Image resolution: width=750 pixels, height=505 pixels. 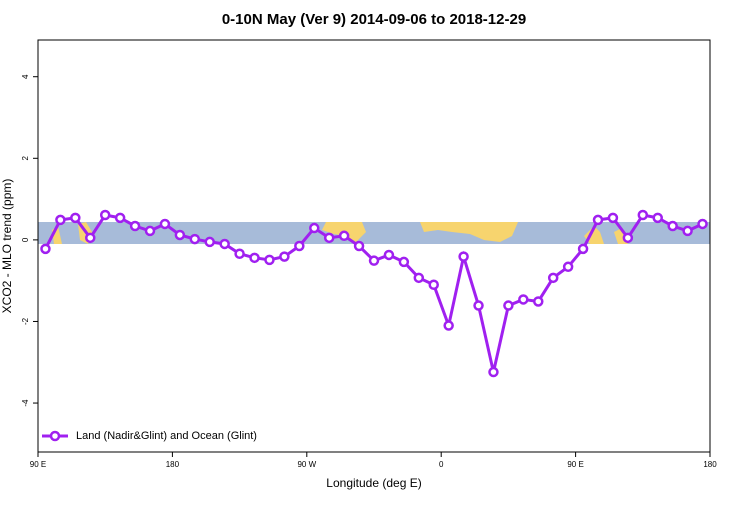 I want to click on y-tick-label: 0, so click(x=25, y=239).